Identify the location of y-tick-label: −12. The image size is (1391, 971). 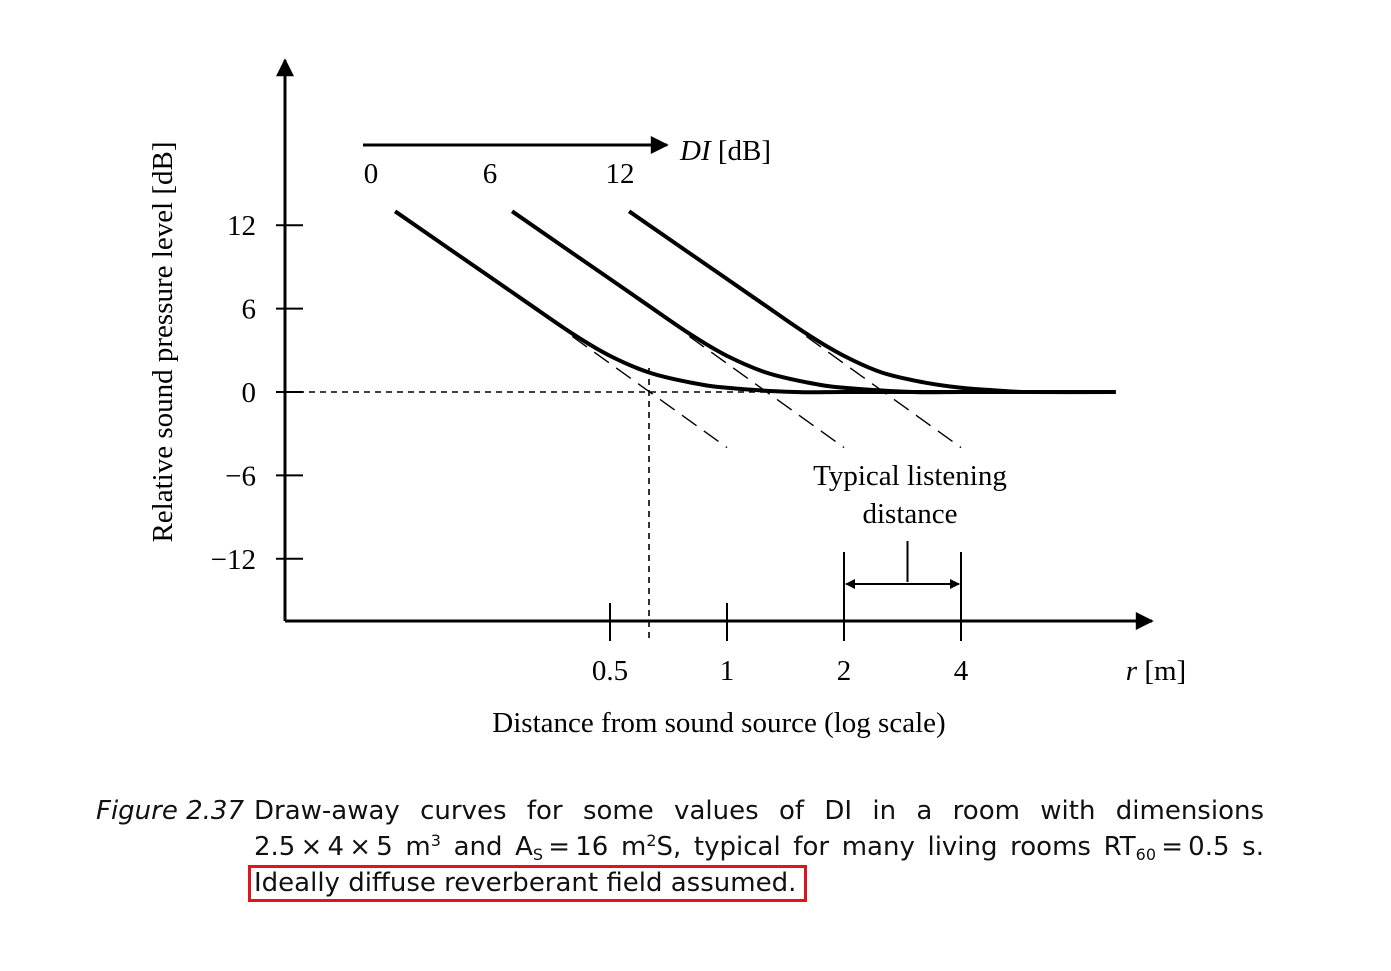
(233, 560).